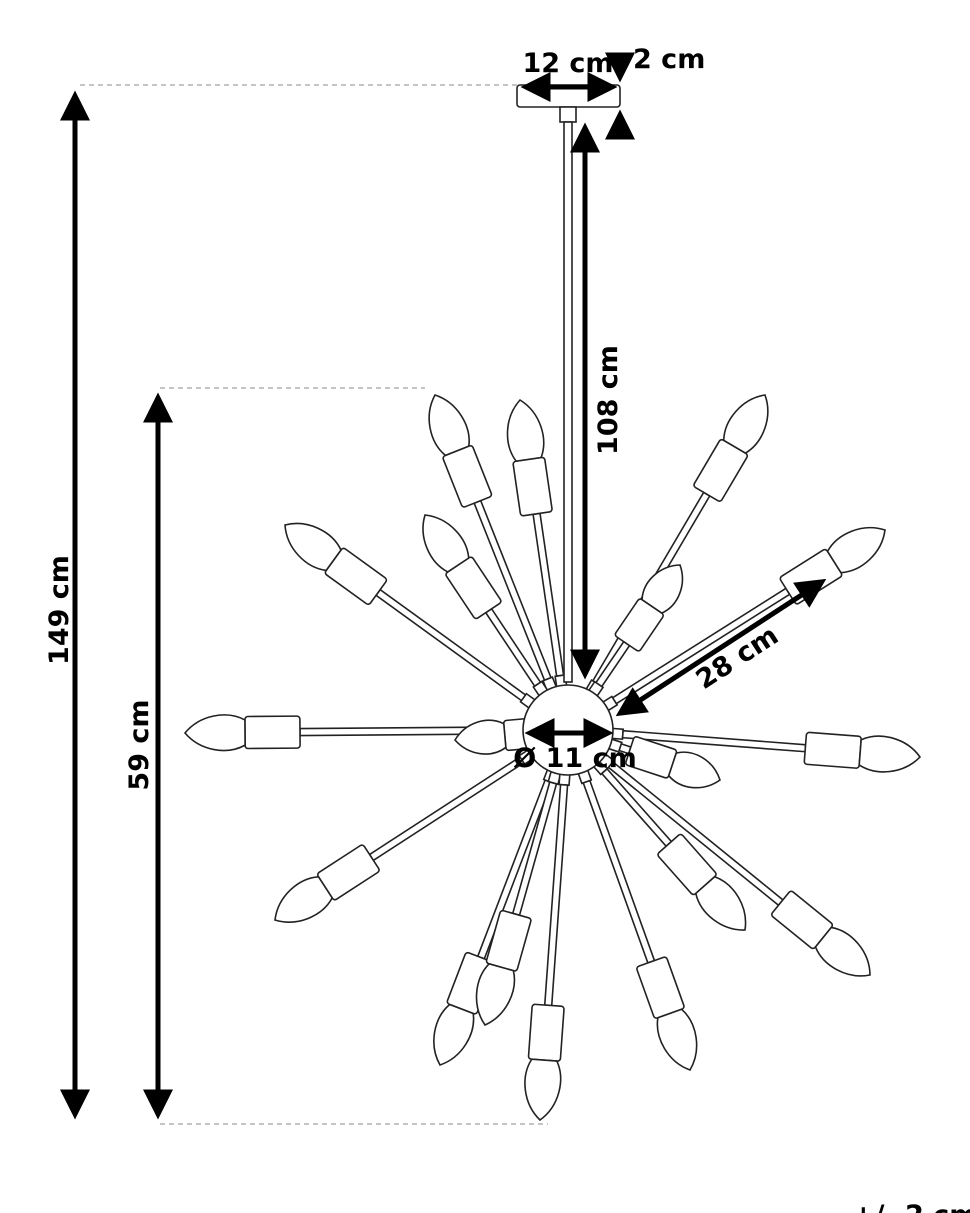 The image size is (970, 1213). Describe the element at coordinates (139, 744) in the screenshot. I see `body-height-label: 59 cm` at that location.